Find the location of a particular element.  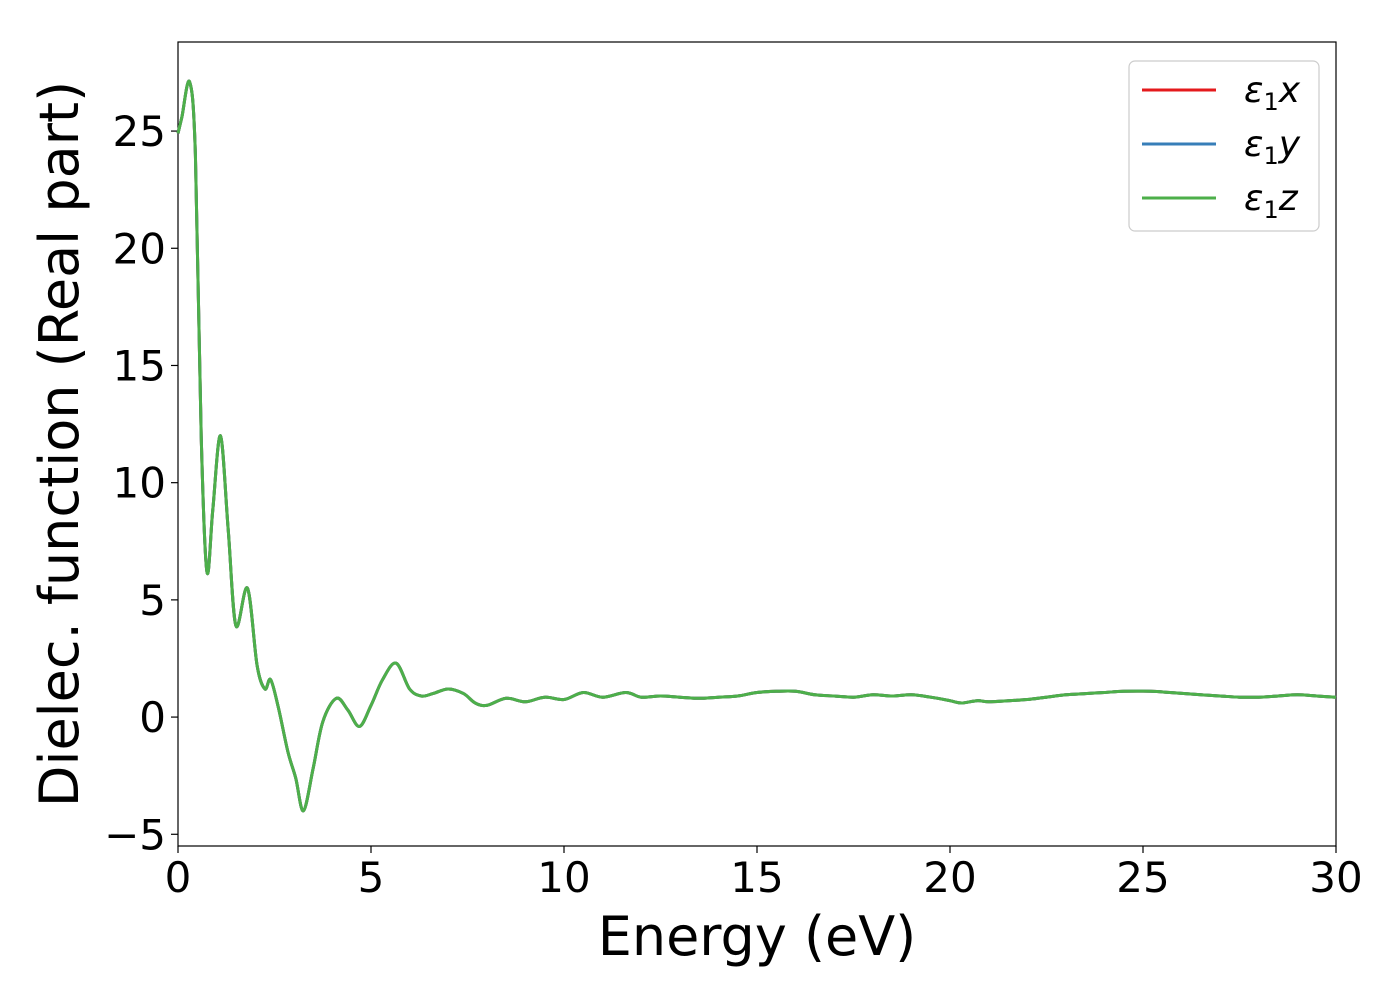

y-tick-label: 25 is located at coordinates (139, 131).